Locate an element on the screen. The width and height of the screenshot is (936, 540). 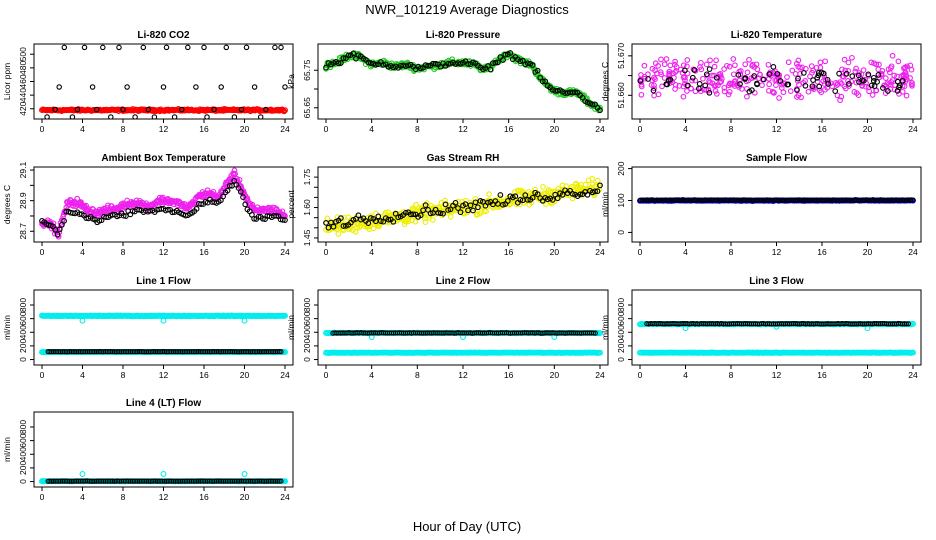
y-axis-label: degrees C is located at coordinates (7, 204).